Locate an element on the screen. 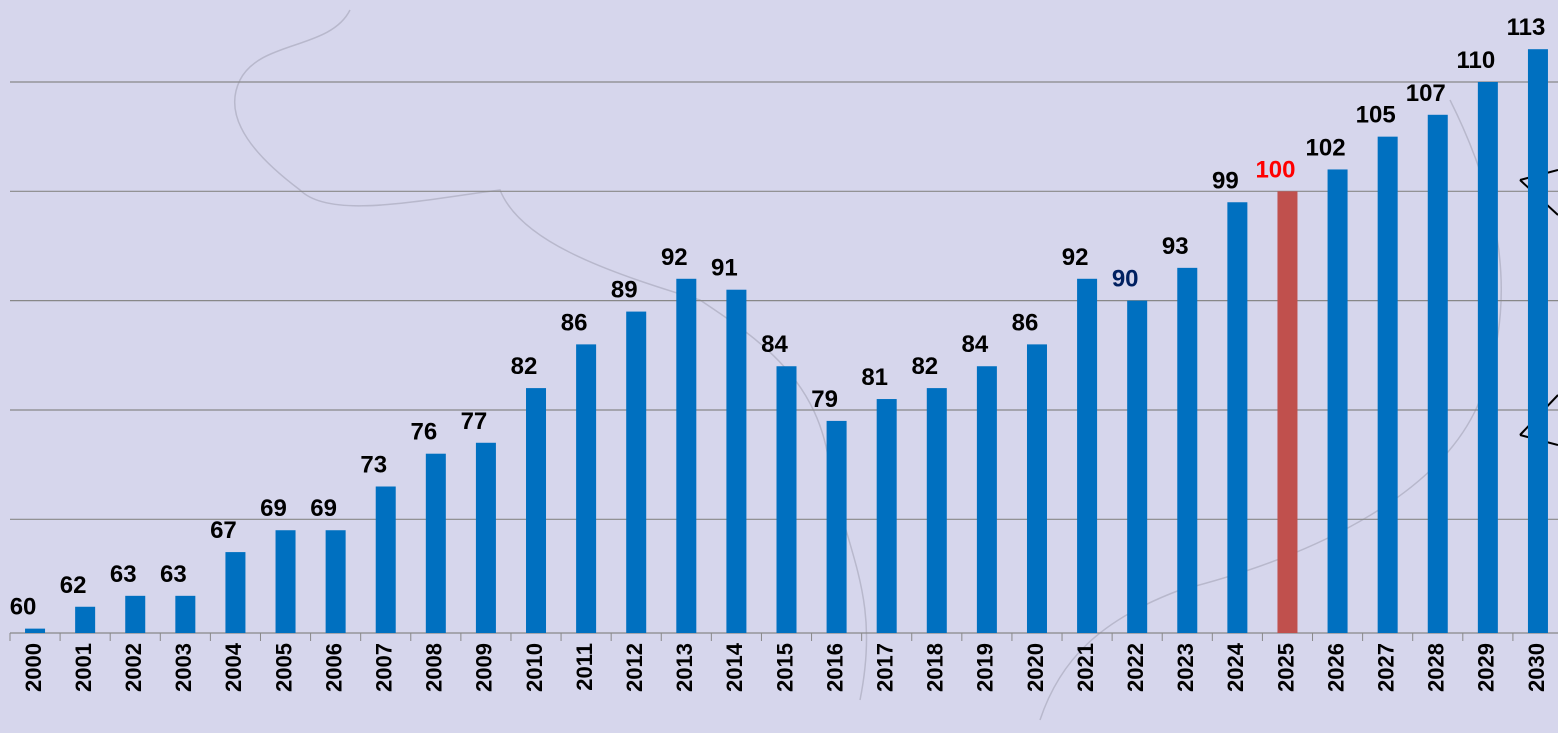  x-tick-label: 2009 is located at coordinates (484, 667).